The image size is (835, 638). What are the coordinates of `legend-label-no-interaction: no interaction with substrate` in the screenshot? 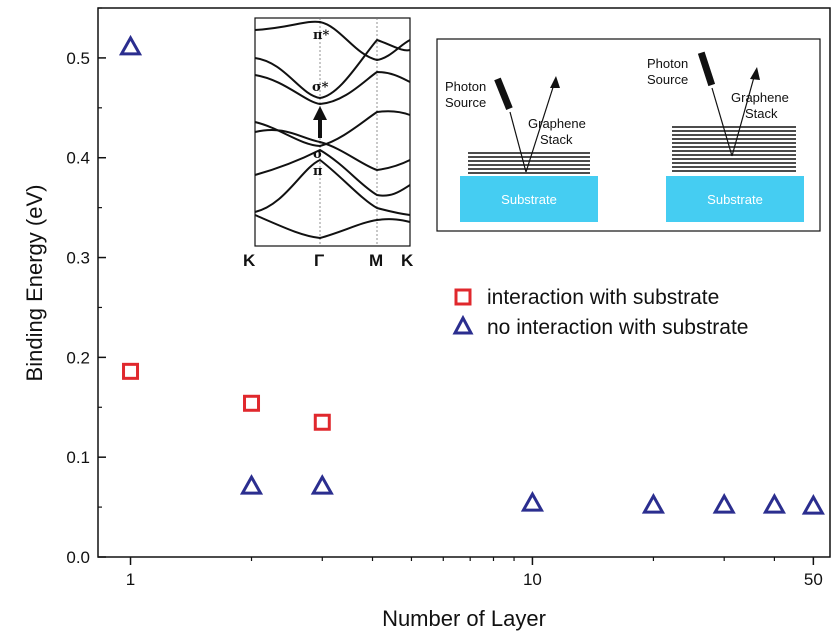 It's located at (617, 327).